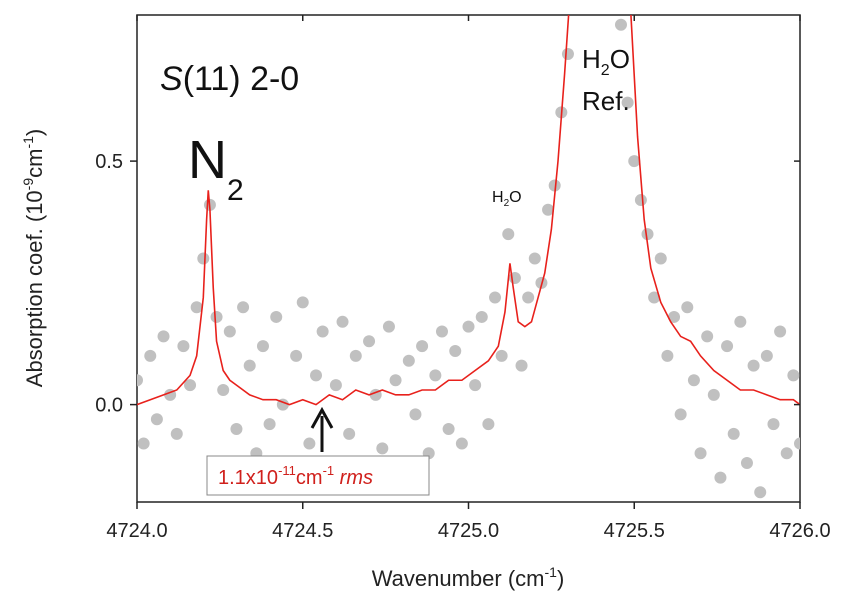  Describe the element at coordinates (248, 478) in the screenshot. I see `annotation-a: 1.1x10` at that location.